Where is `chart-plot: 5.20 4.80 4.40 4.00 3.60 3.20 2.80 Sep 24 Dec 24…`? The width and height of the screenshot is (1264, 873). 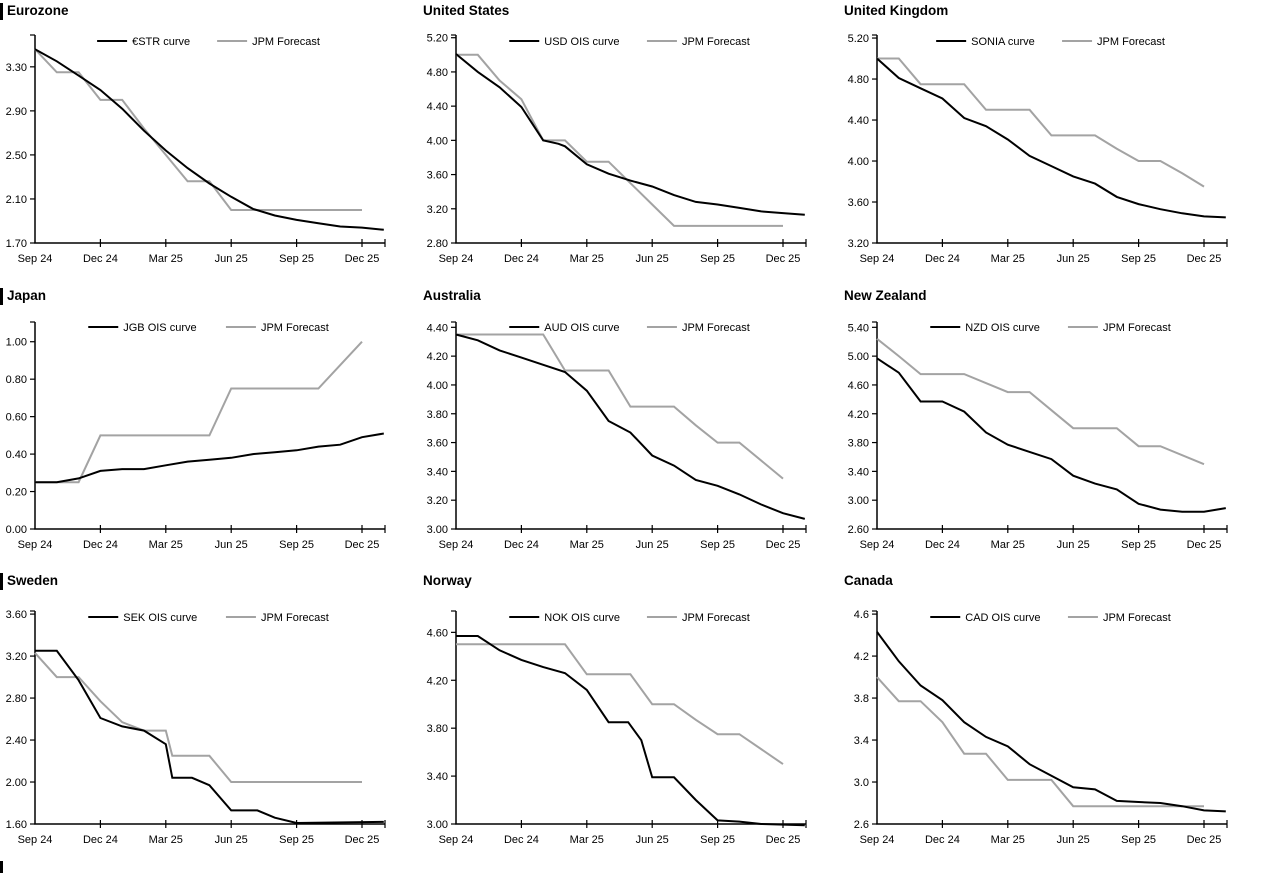
chart-plot: 5.20 4.80 4.40 4.00 3.60 3.20 2.80 Sep 24 Dec 24… is located at coordinates (617, 149).